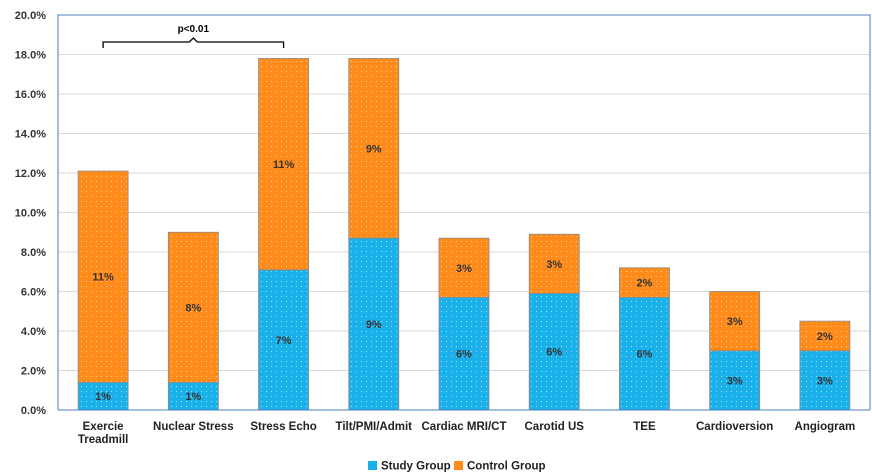  What do you see at coordinates (30, 135) in the screenshot?
I see `y-tick-label: 14.0%` at bounding box center [30, 135].